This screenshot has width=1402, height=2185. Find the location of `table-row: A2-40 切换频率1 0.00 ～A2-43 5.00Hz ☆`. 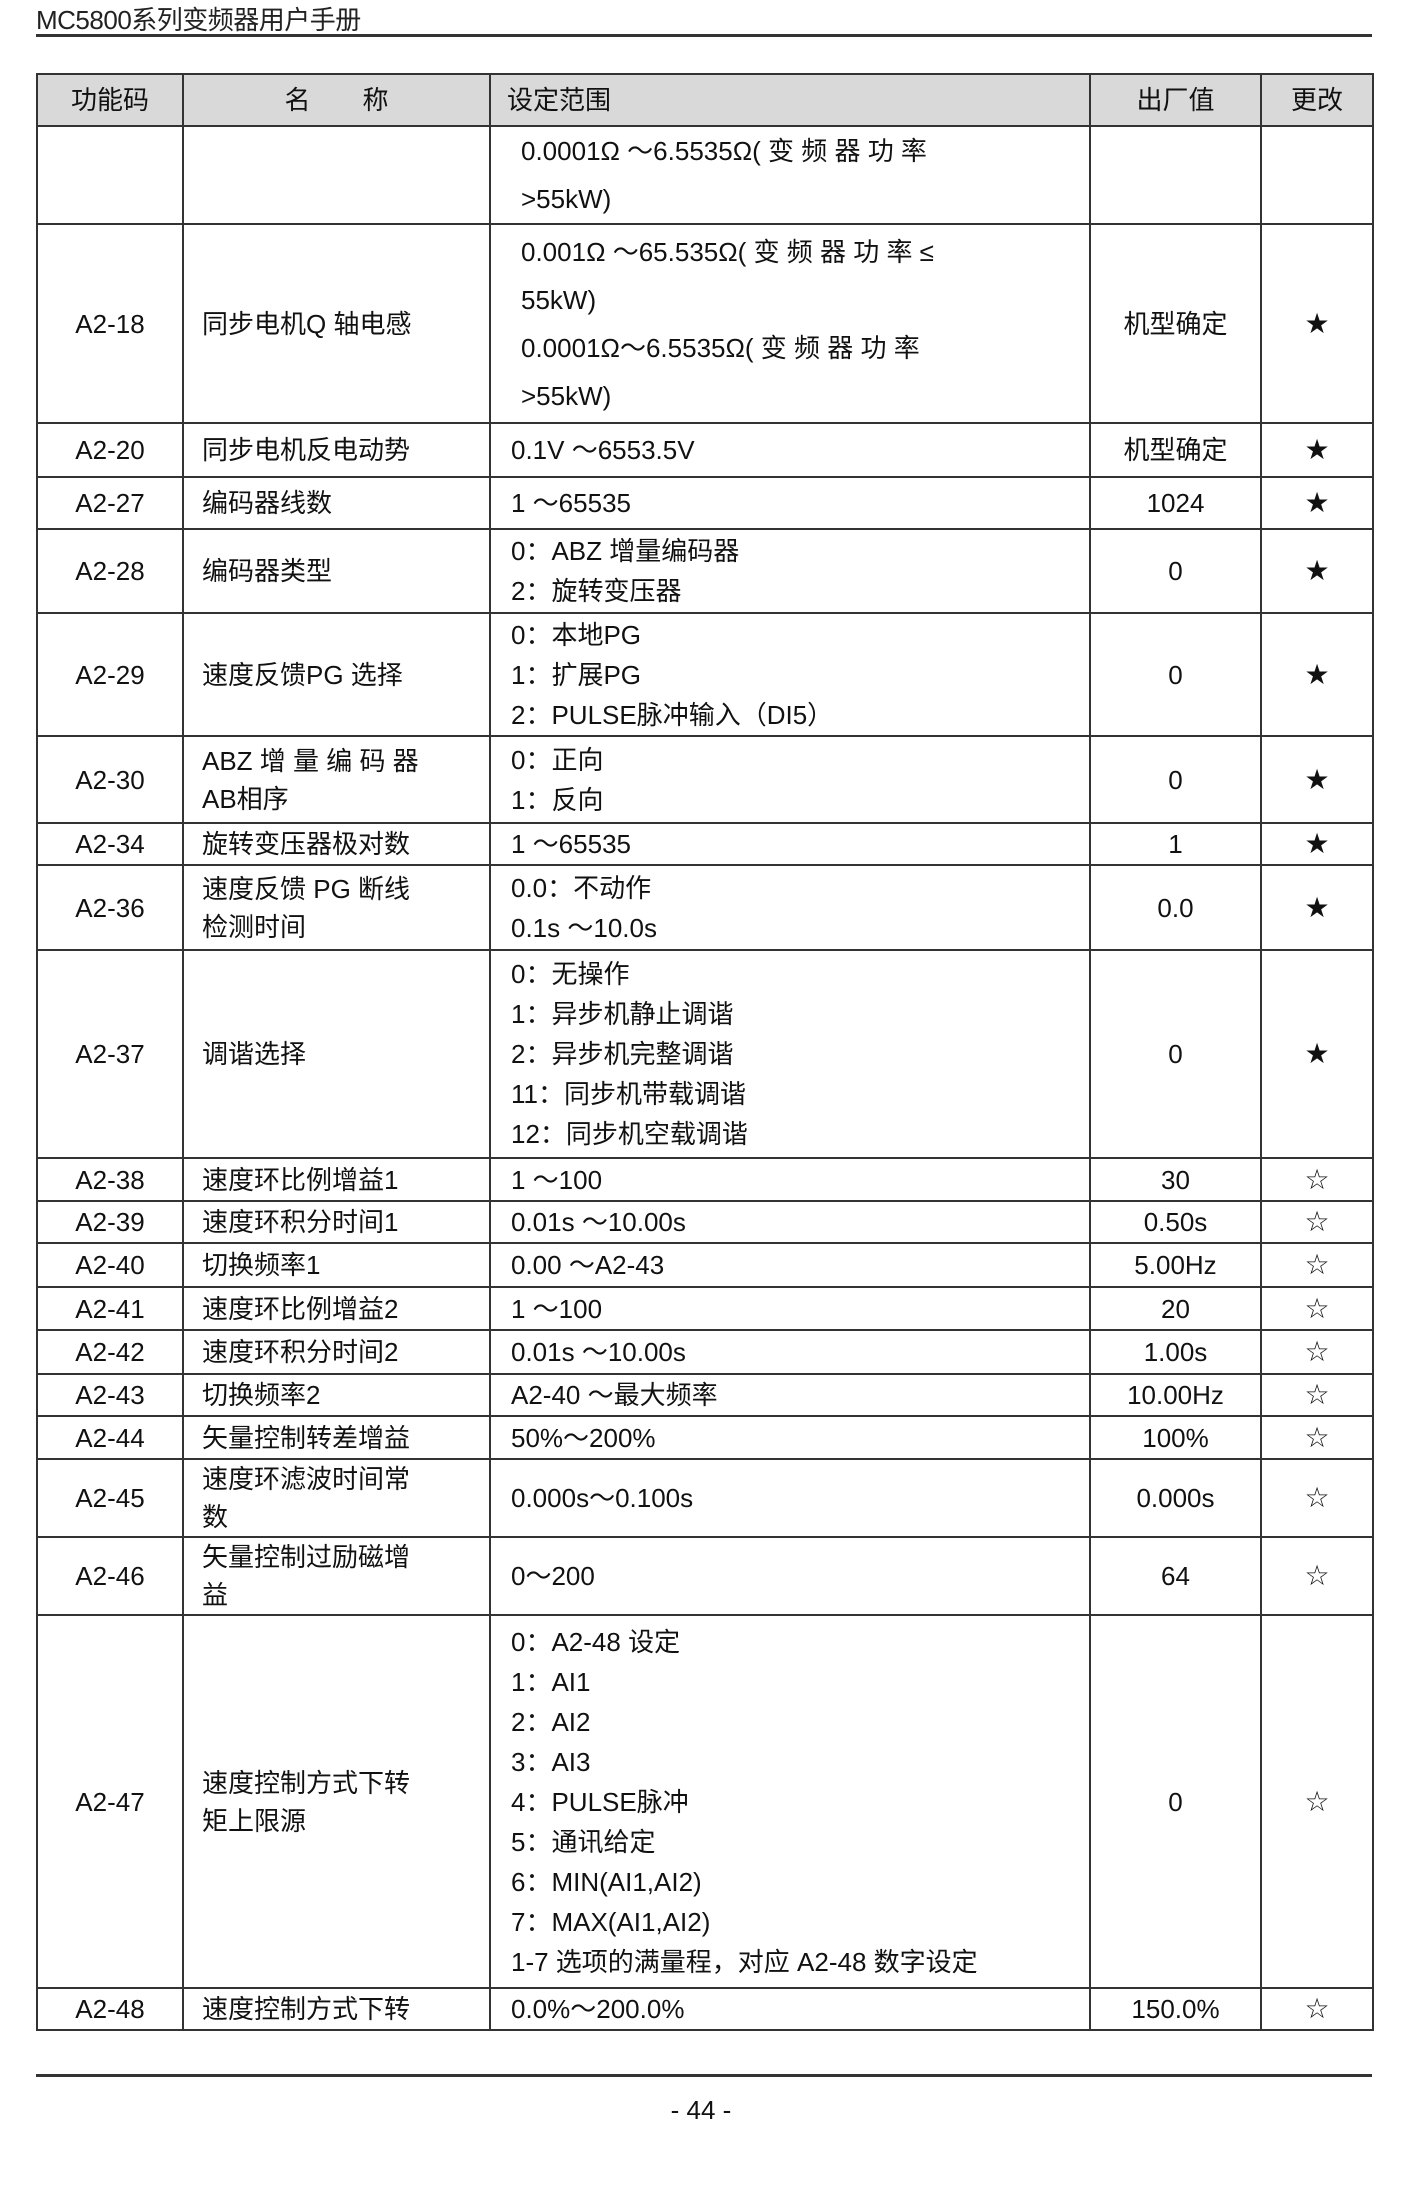

table-row: A2-40 切换频率1 0.00 ～A2-43 5.00Hz ☆ is located at coordinates (705, 1265).